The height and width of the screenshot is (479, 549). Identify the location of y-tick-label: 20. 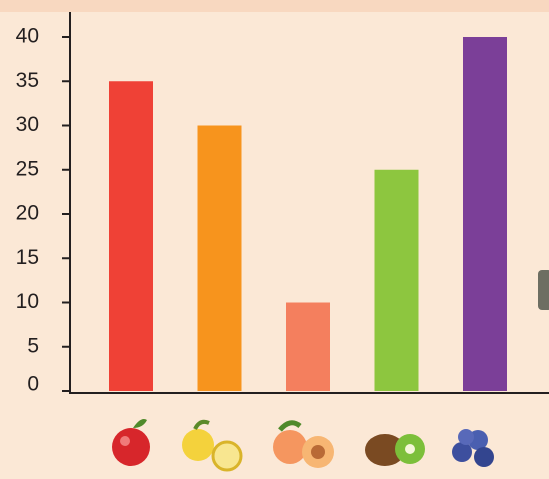
(27, 213).